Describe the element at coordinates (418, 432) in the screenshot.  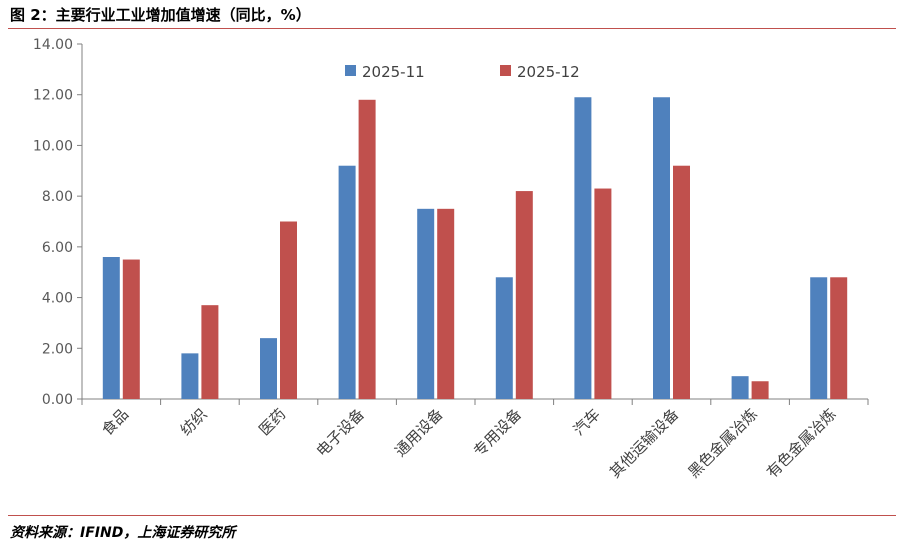
I see `x-tick-label: 通用设备` at that location.